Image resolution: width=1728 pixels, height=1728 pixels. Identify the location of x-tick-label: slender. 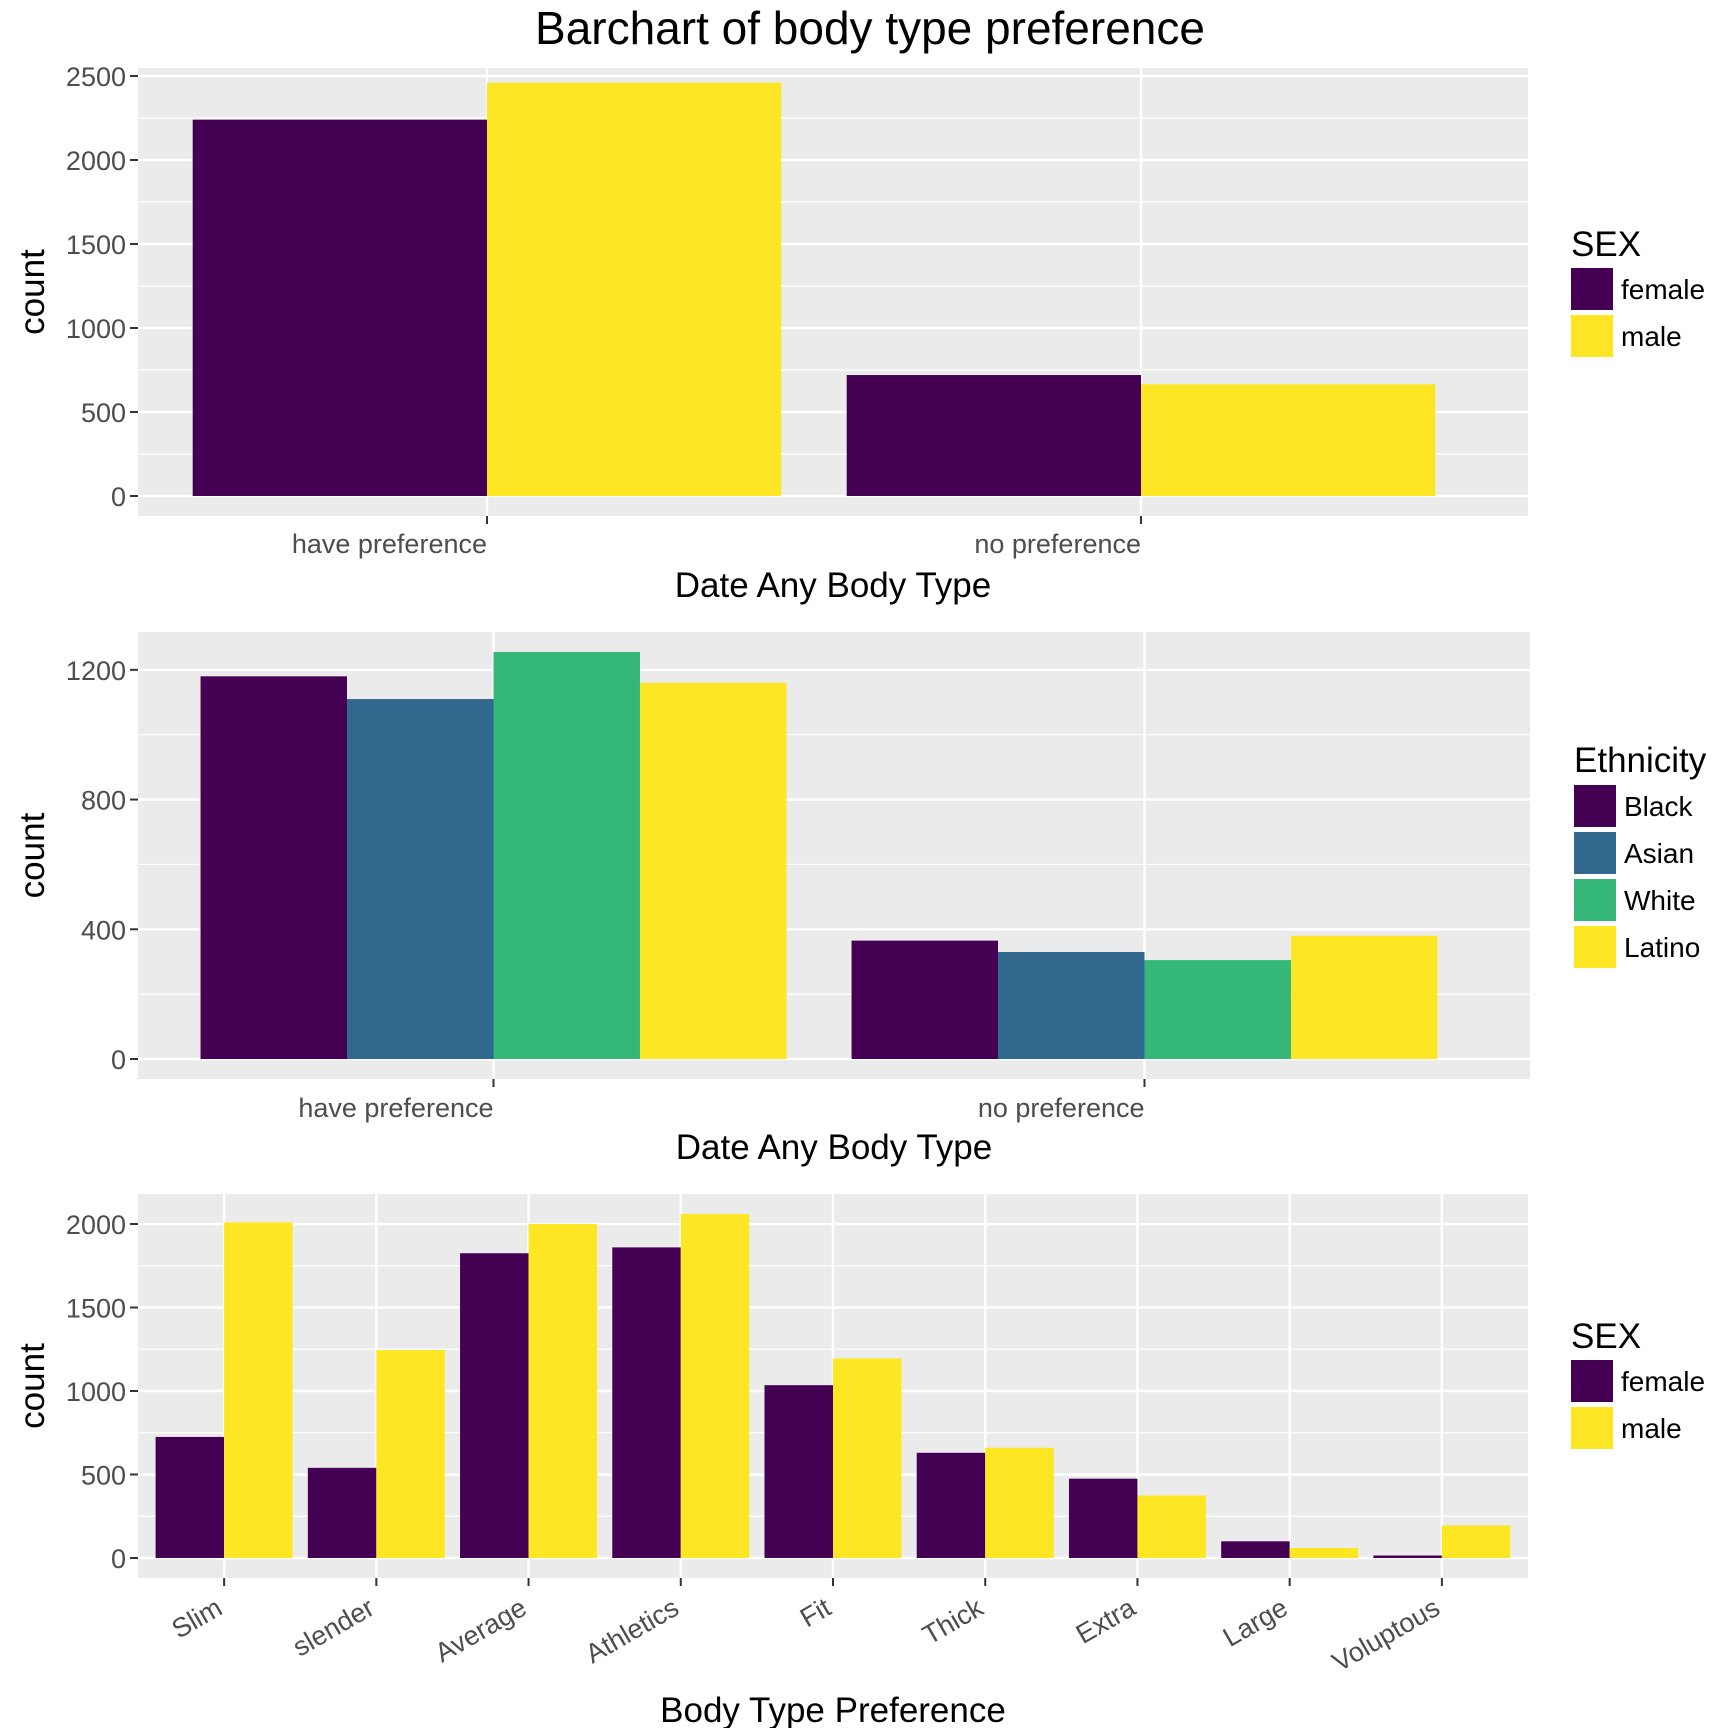
(334, 1627).